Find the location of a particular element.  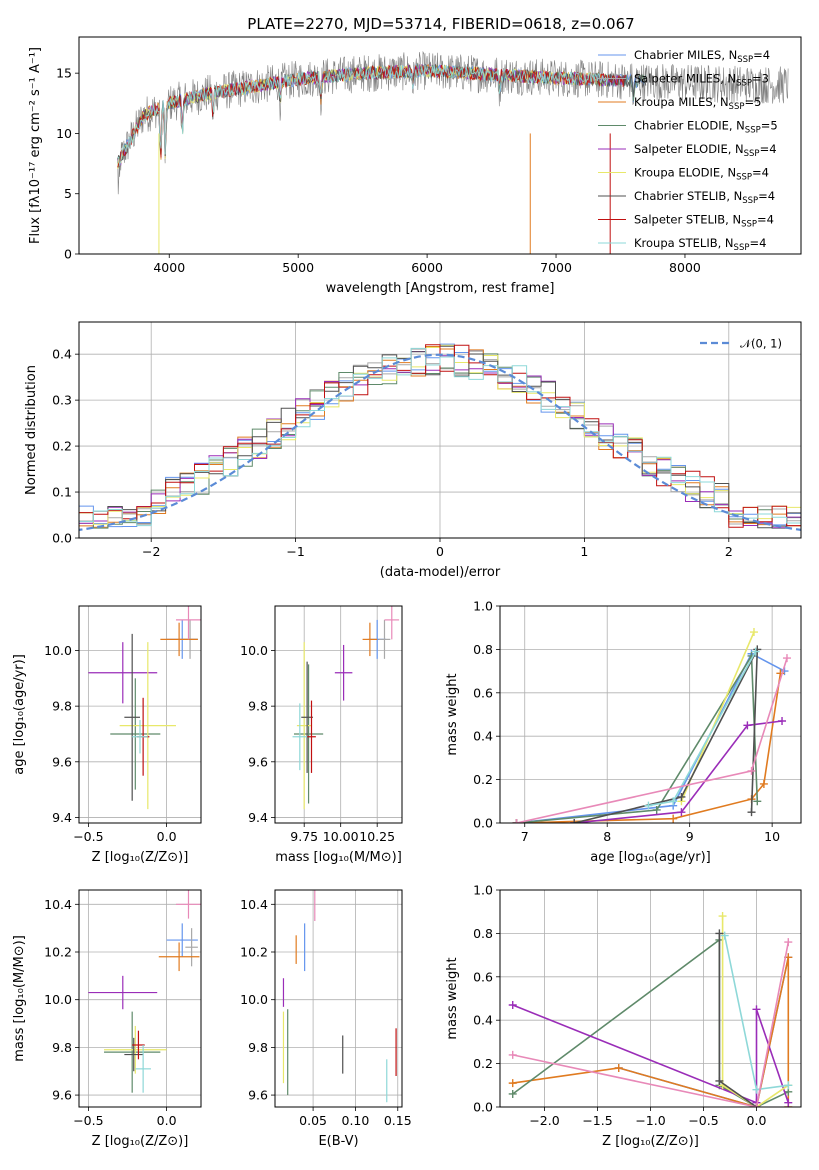

grid-lines is located at coordinates (140, 998).